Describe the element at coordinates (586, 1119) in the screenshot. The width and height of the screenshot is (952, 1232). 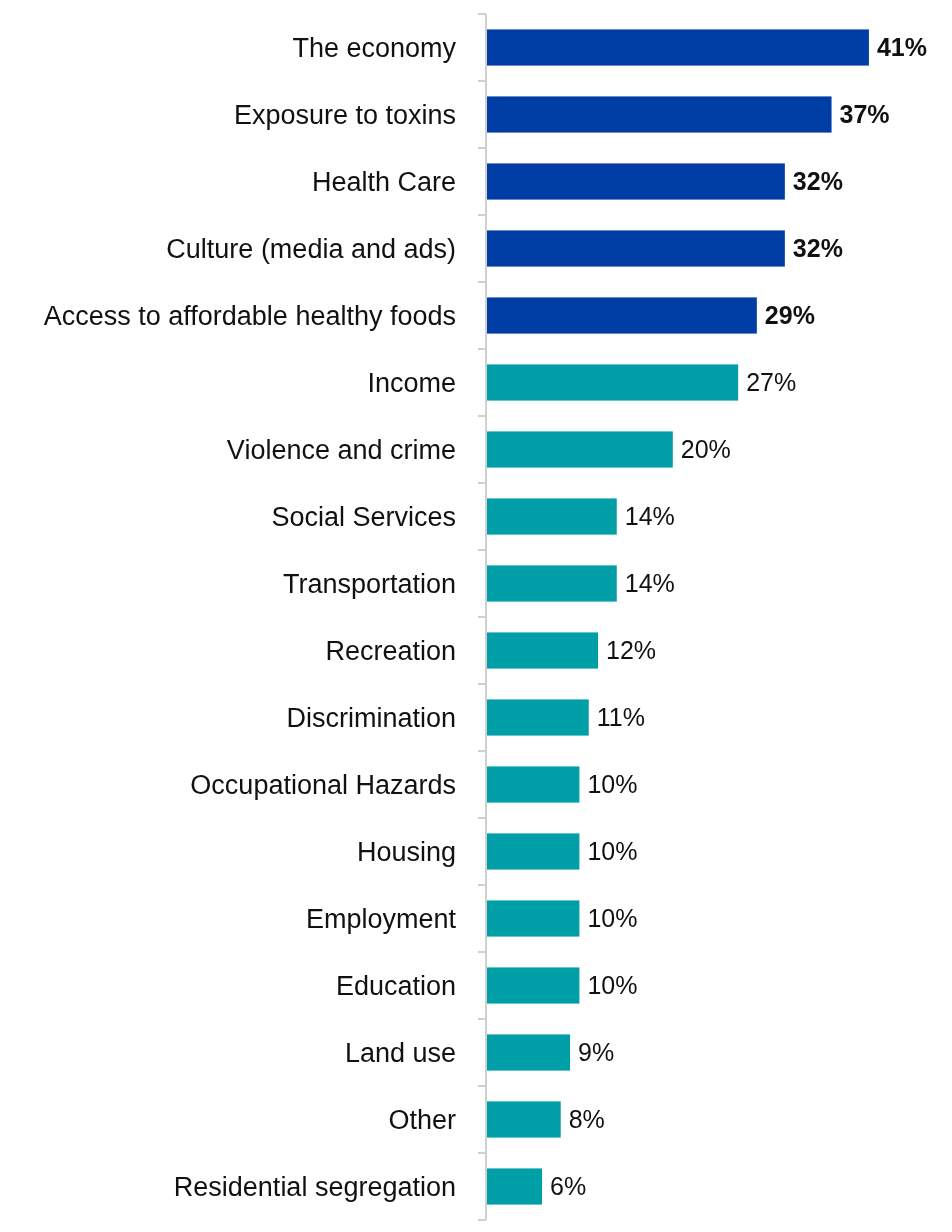
I see `data-label: 8%` at that location.